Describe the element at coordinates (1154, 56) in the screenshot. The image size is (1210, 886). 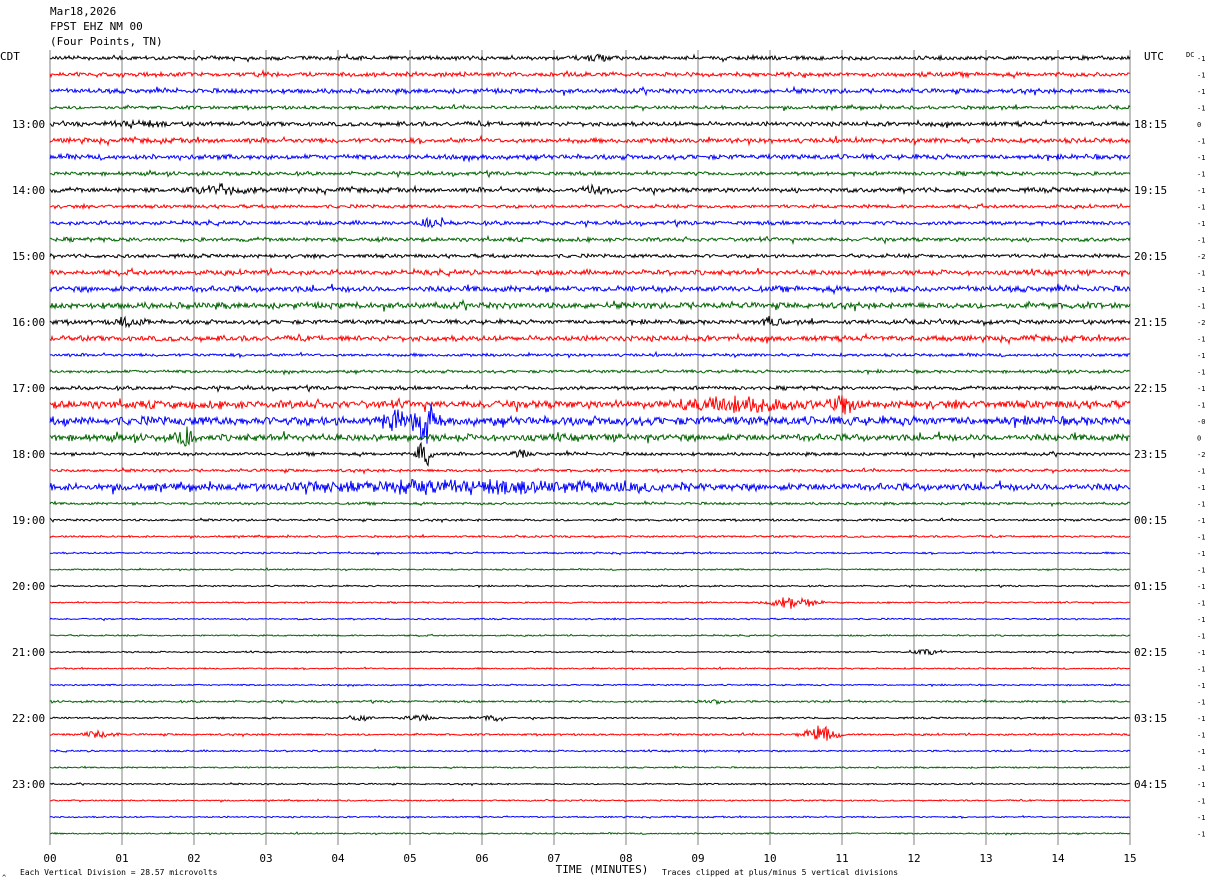
I see `right-timezone-label: UTC` at that location.